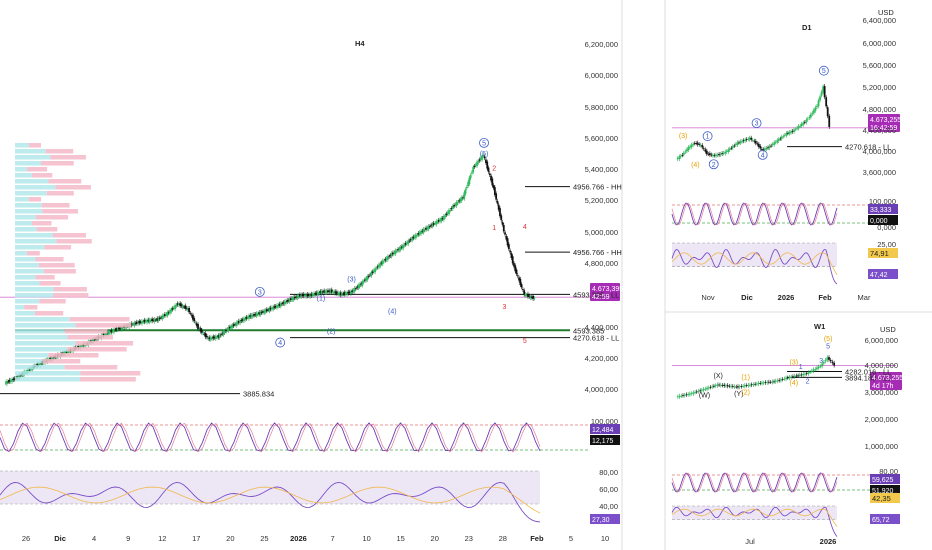  Describe the element at coordinates (883, 274) in the screenshot. I see `rsi-value-tag` at that location.